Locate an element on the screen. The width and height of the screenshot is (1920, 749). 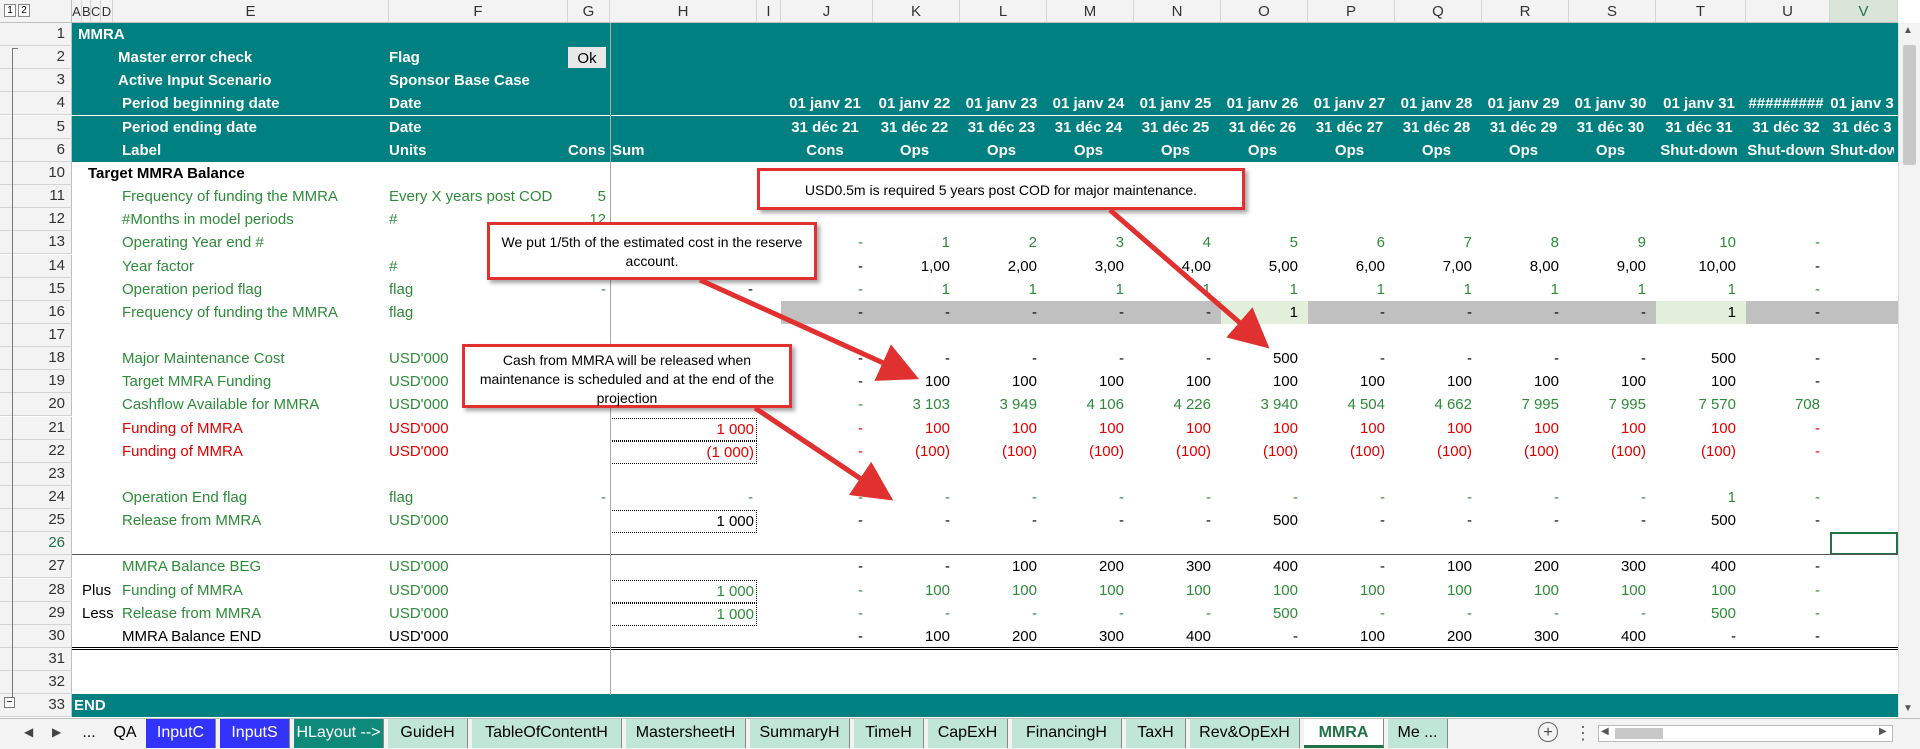
row-header: 16 is located at coordinates (36, 312).